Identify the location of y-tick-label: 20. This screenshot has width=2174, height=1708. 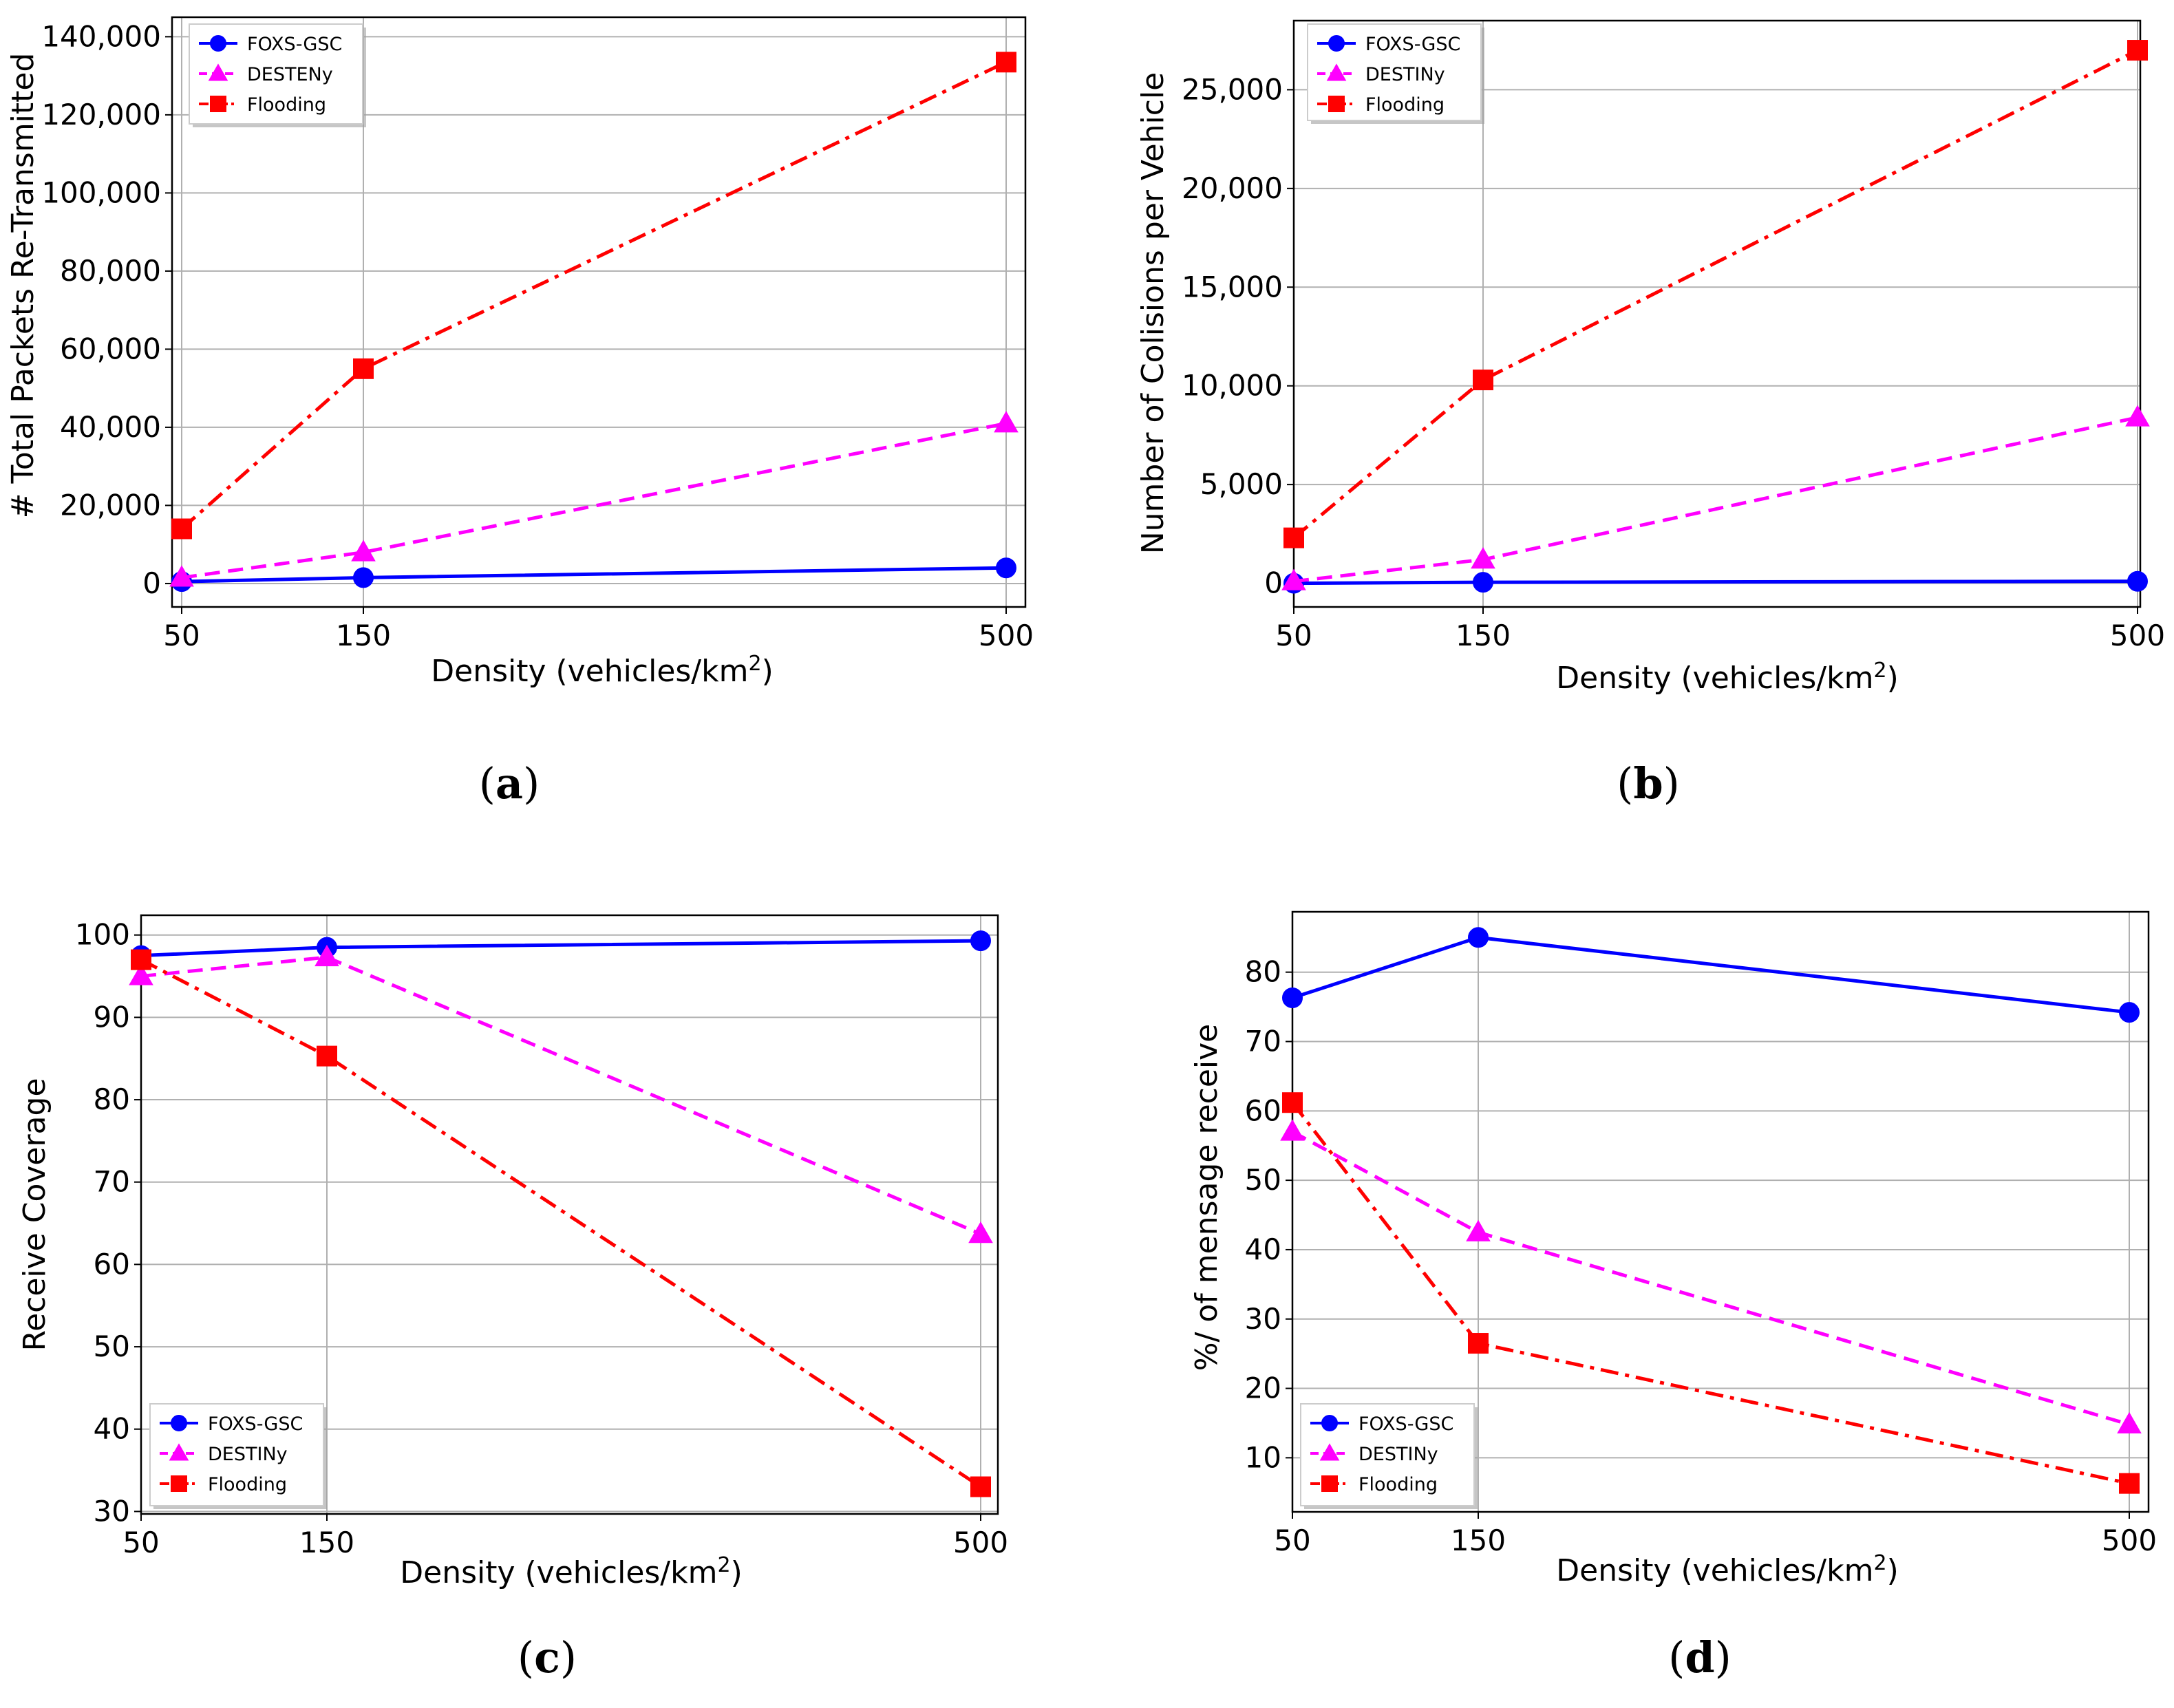
(1263, 1388).